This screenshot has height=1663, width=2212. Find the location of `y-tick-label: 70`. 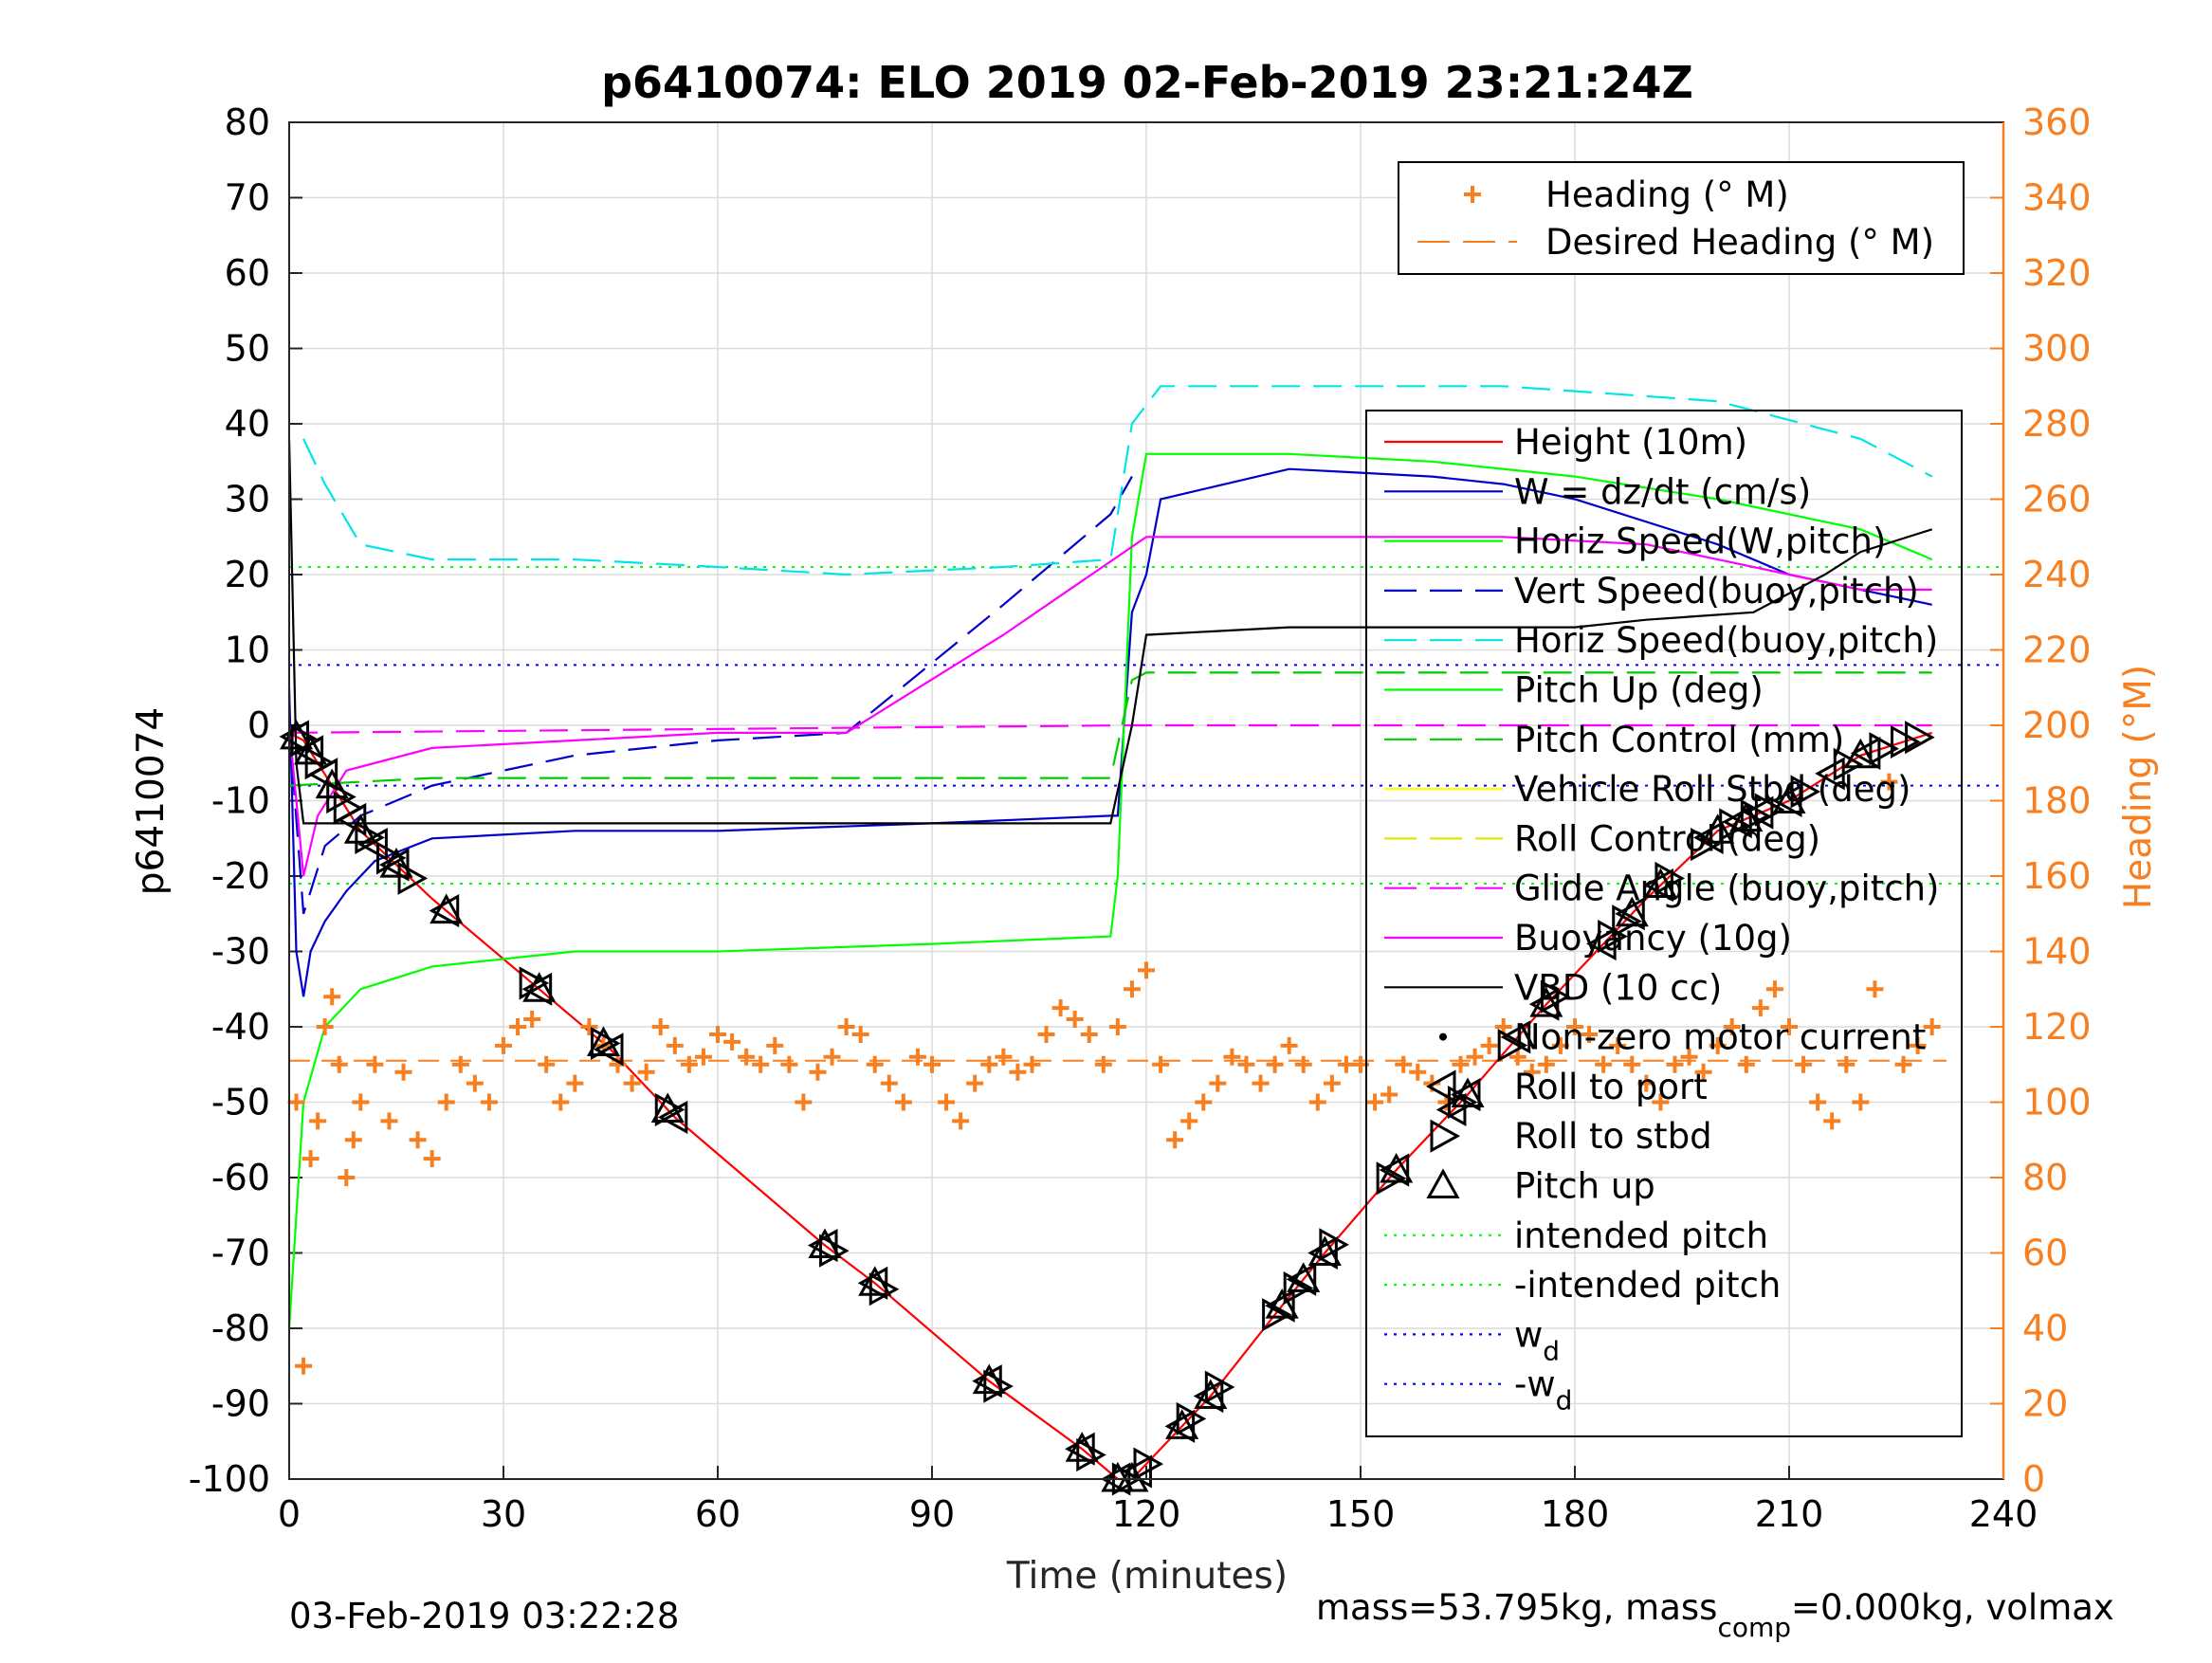

y-tick-label: 70 is located at coordinates (247, 198).